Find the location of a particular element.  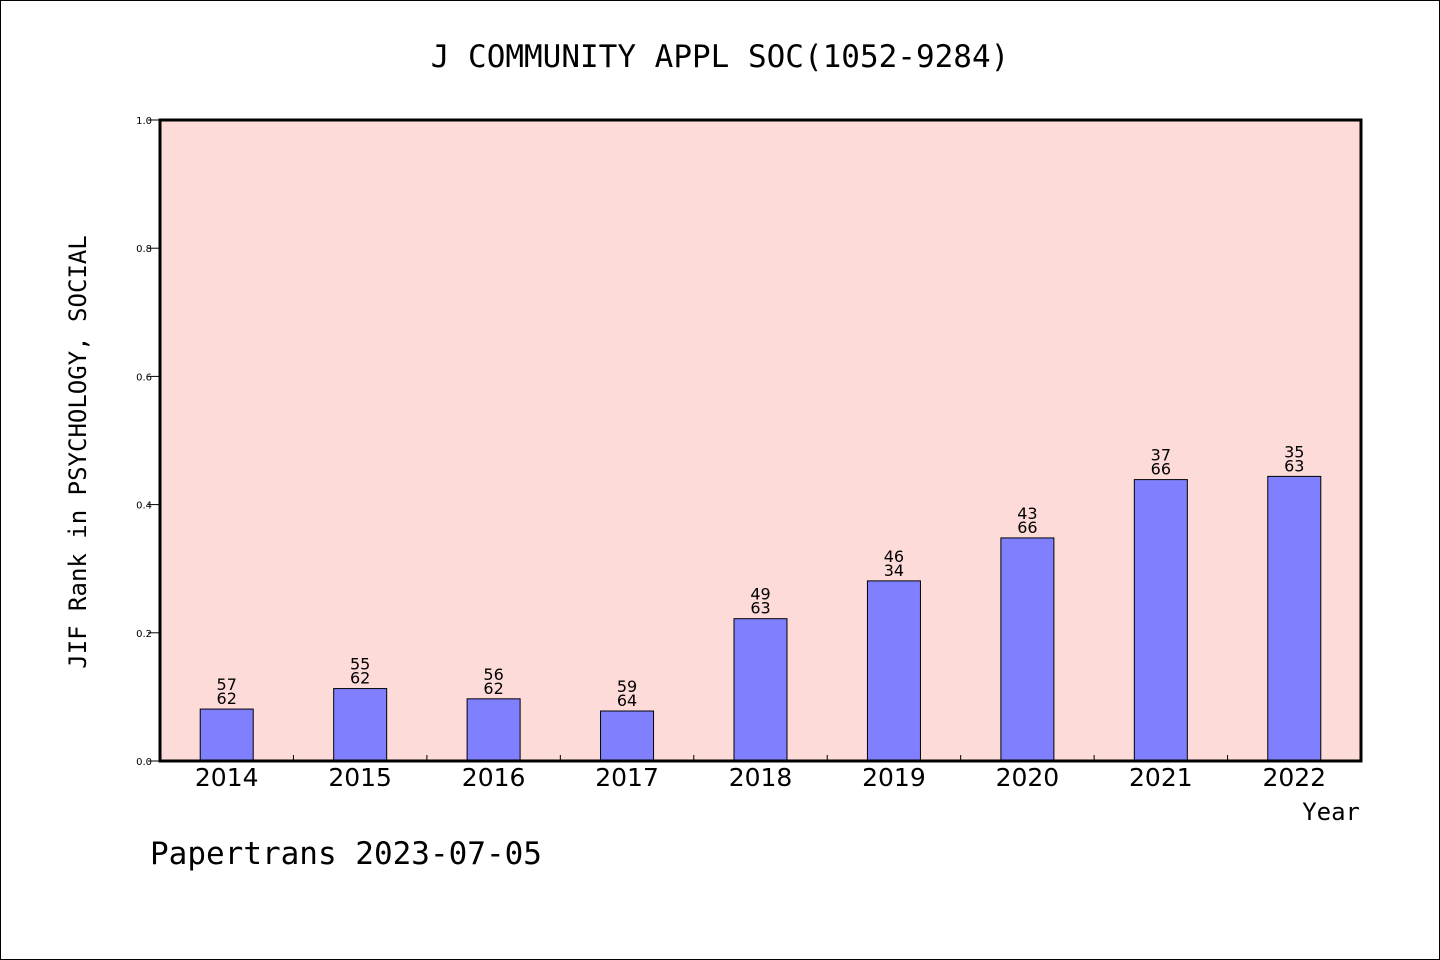

x-axis-ticks: 2014 2015 2016 2017 2018 2019 2020 2021 2022 is located at coordinates (760, 773).